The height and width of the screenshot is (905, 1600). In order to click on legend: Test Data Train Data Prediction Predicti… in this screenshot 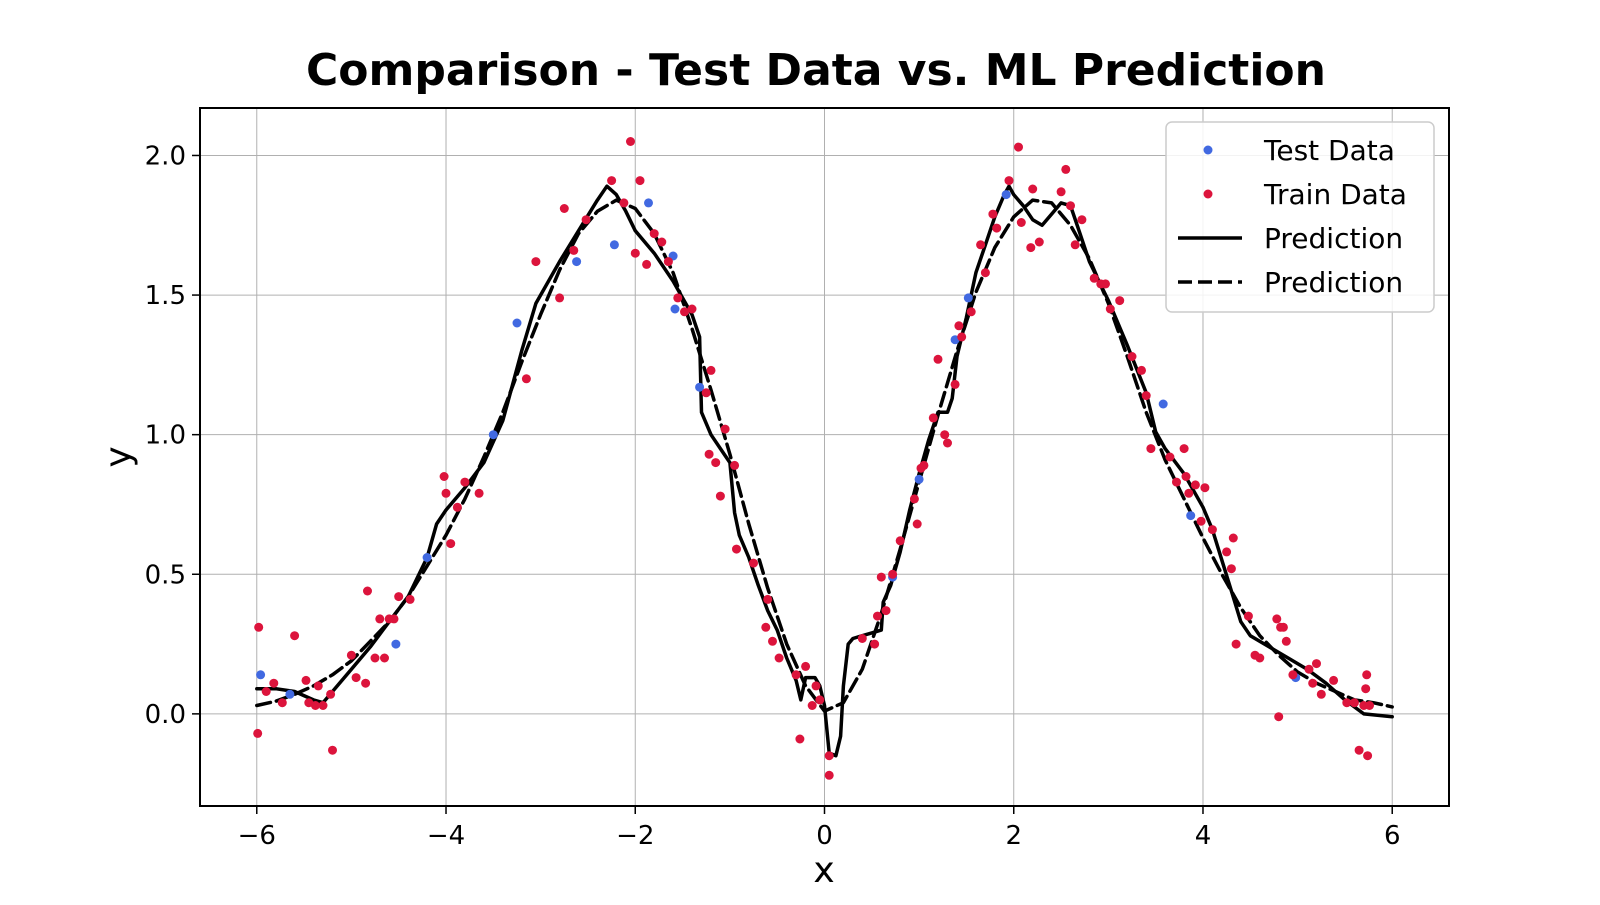, I will do `click(1300, 217)`.